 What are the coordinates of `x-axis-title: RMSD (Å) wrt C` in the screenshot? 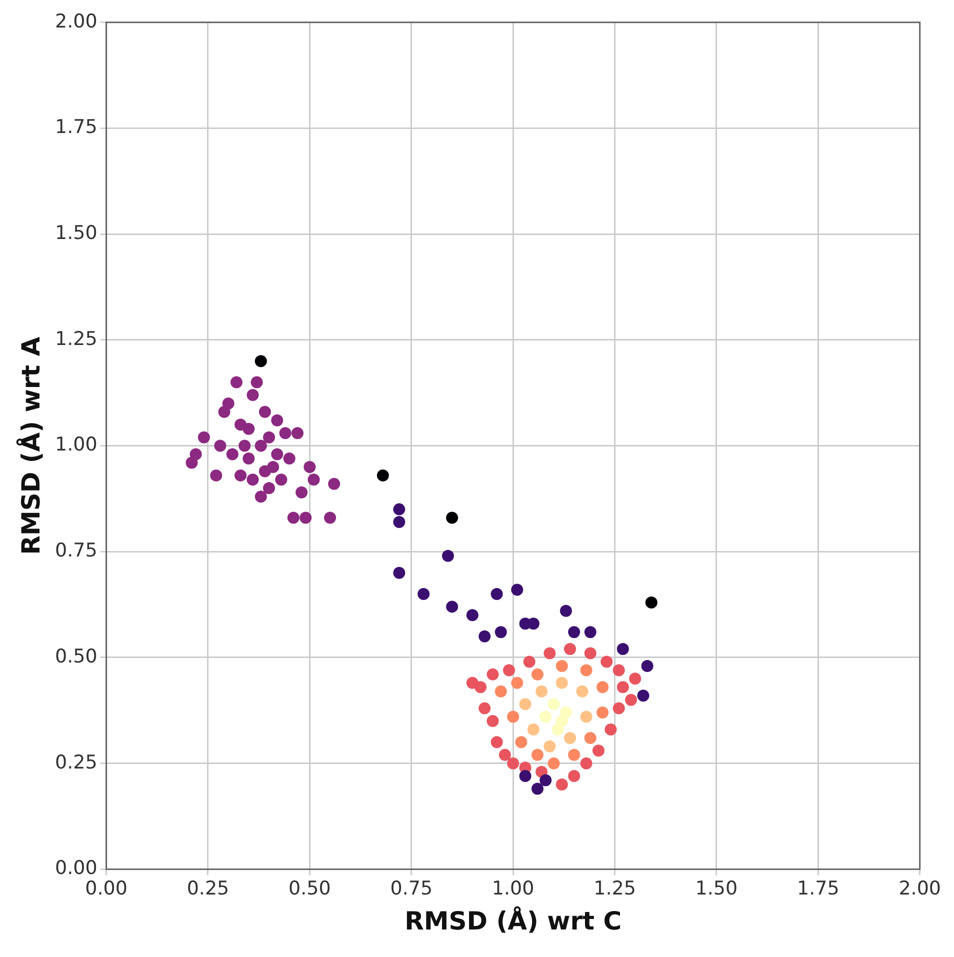 It's located at (513, 921).